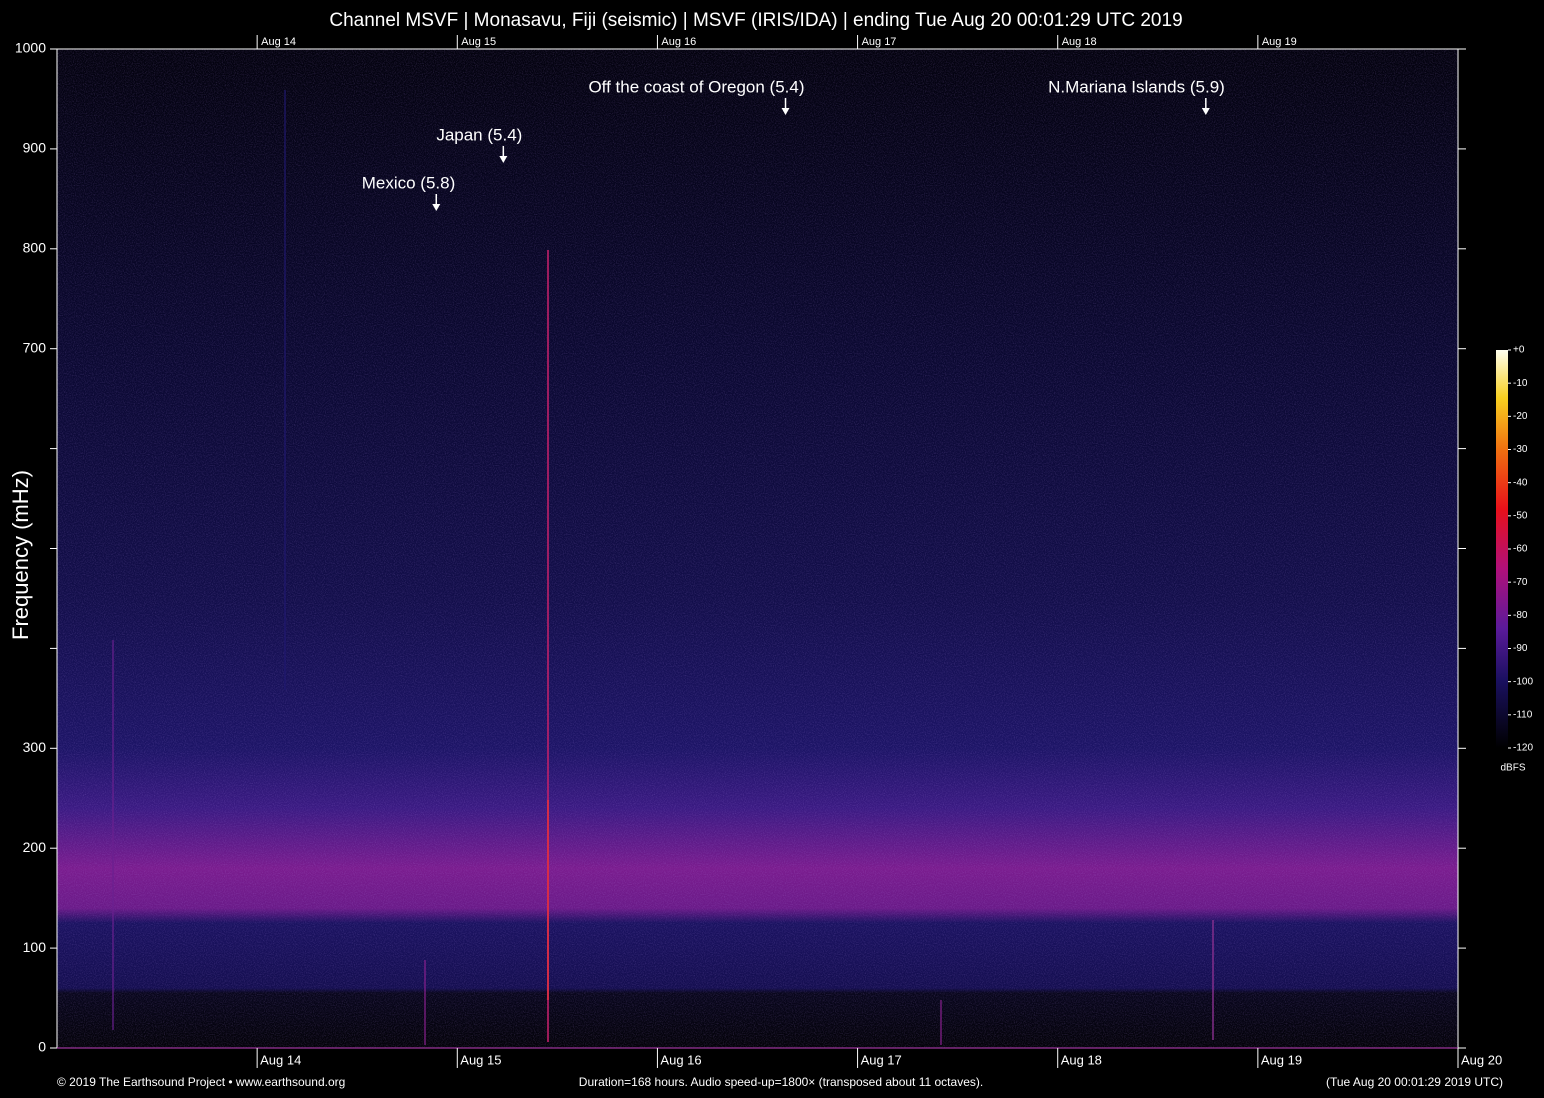 Image resolution: width=1544 pixels, height=1098 pixels. What do you see at coordinates (1523, 748) in the screenshot?
I see `colorbar-tick-label: -120` at bounding box center [1523, 748].